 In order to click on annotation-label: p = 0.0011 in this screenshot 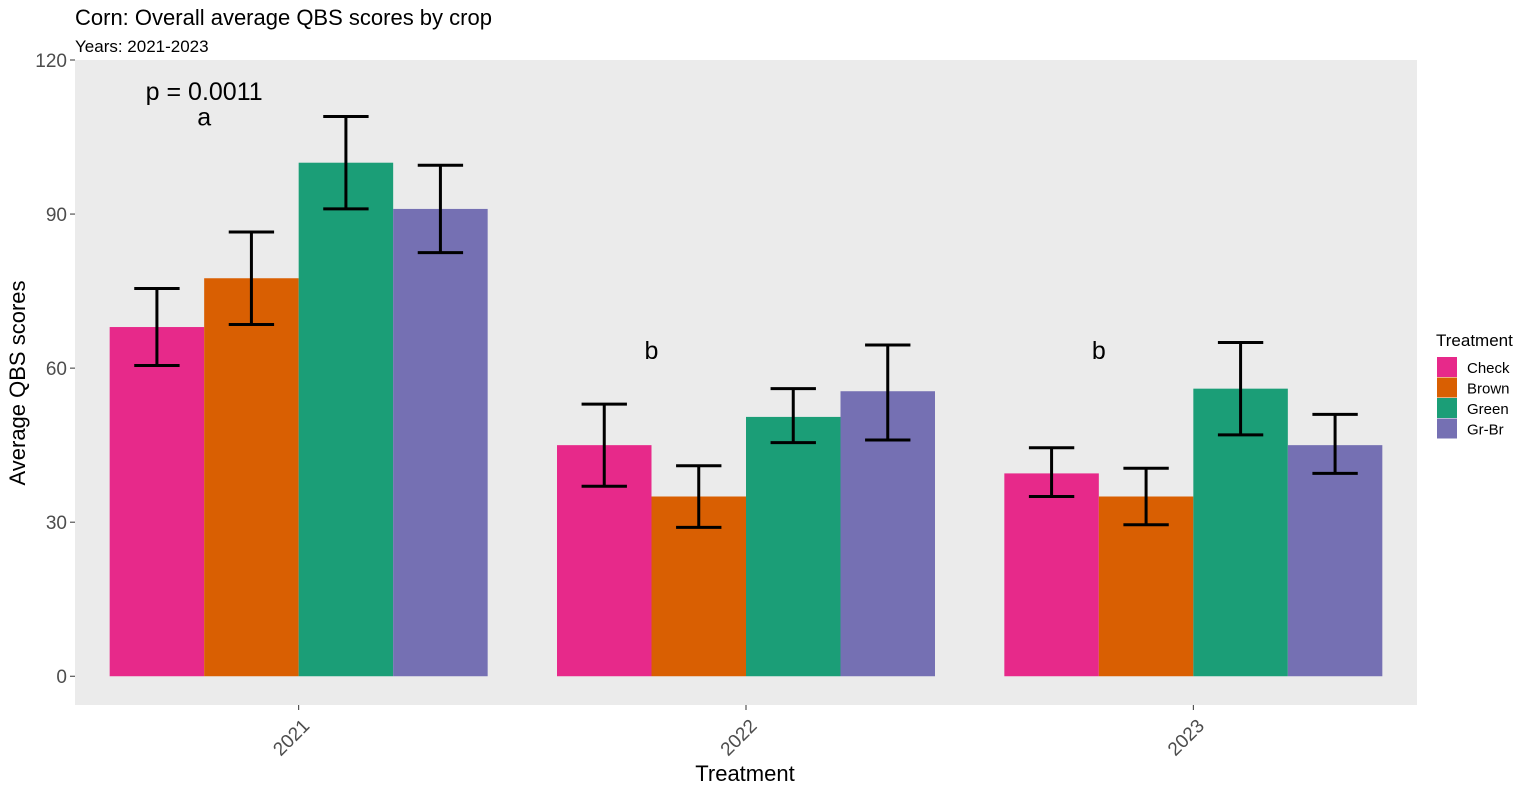, I will do `click(204, 92)`.